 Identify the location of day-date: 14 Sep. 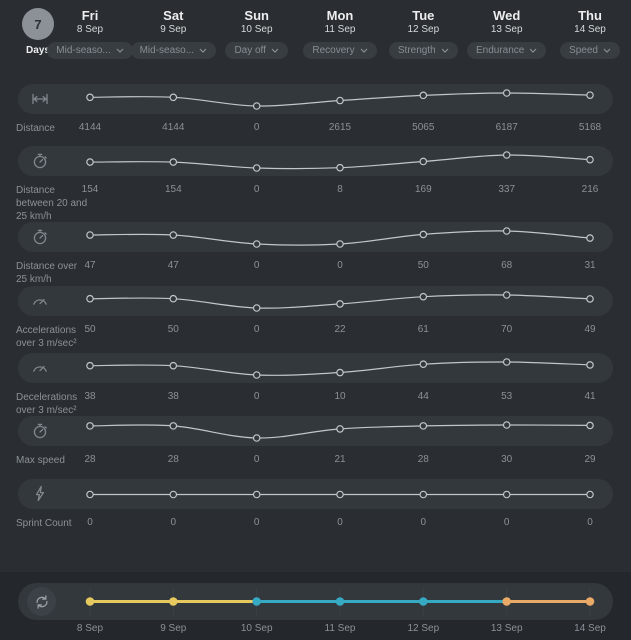
(590, 29).